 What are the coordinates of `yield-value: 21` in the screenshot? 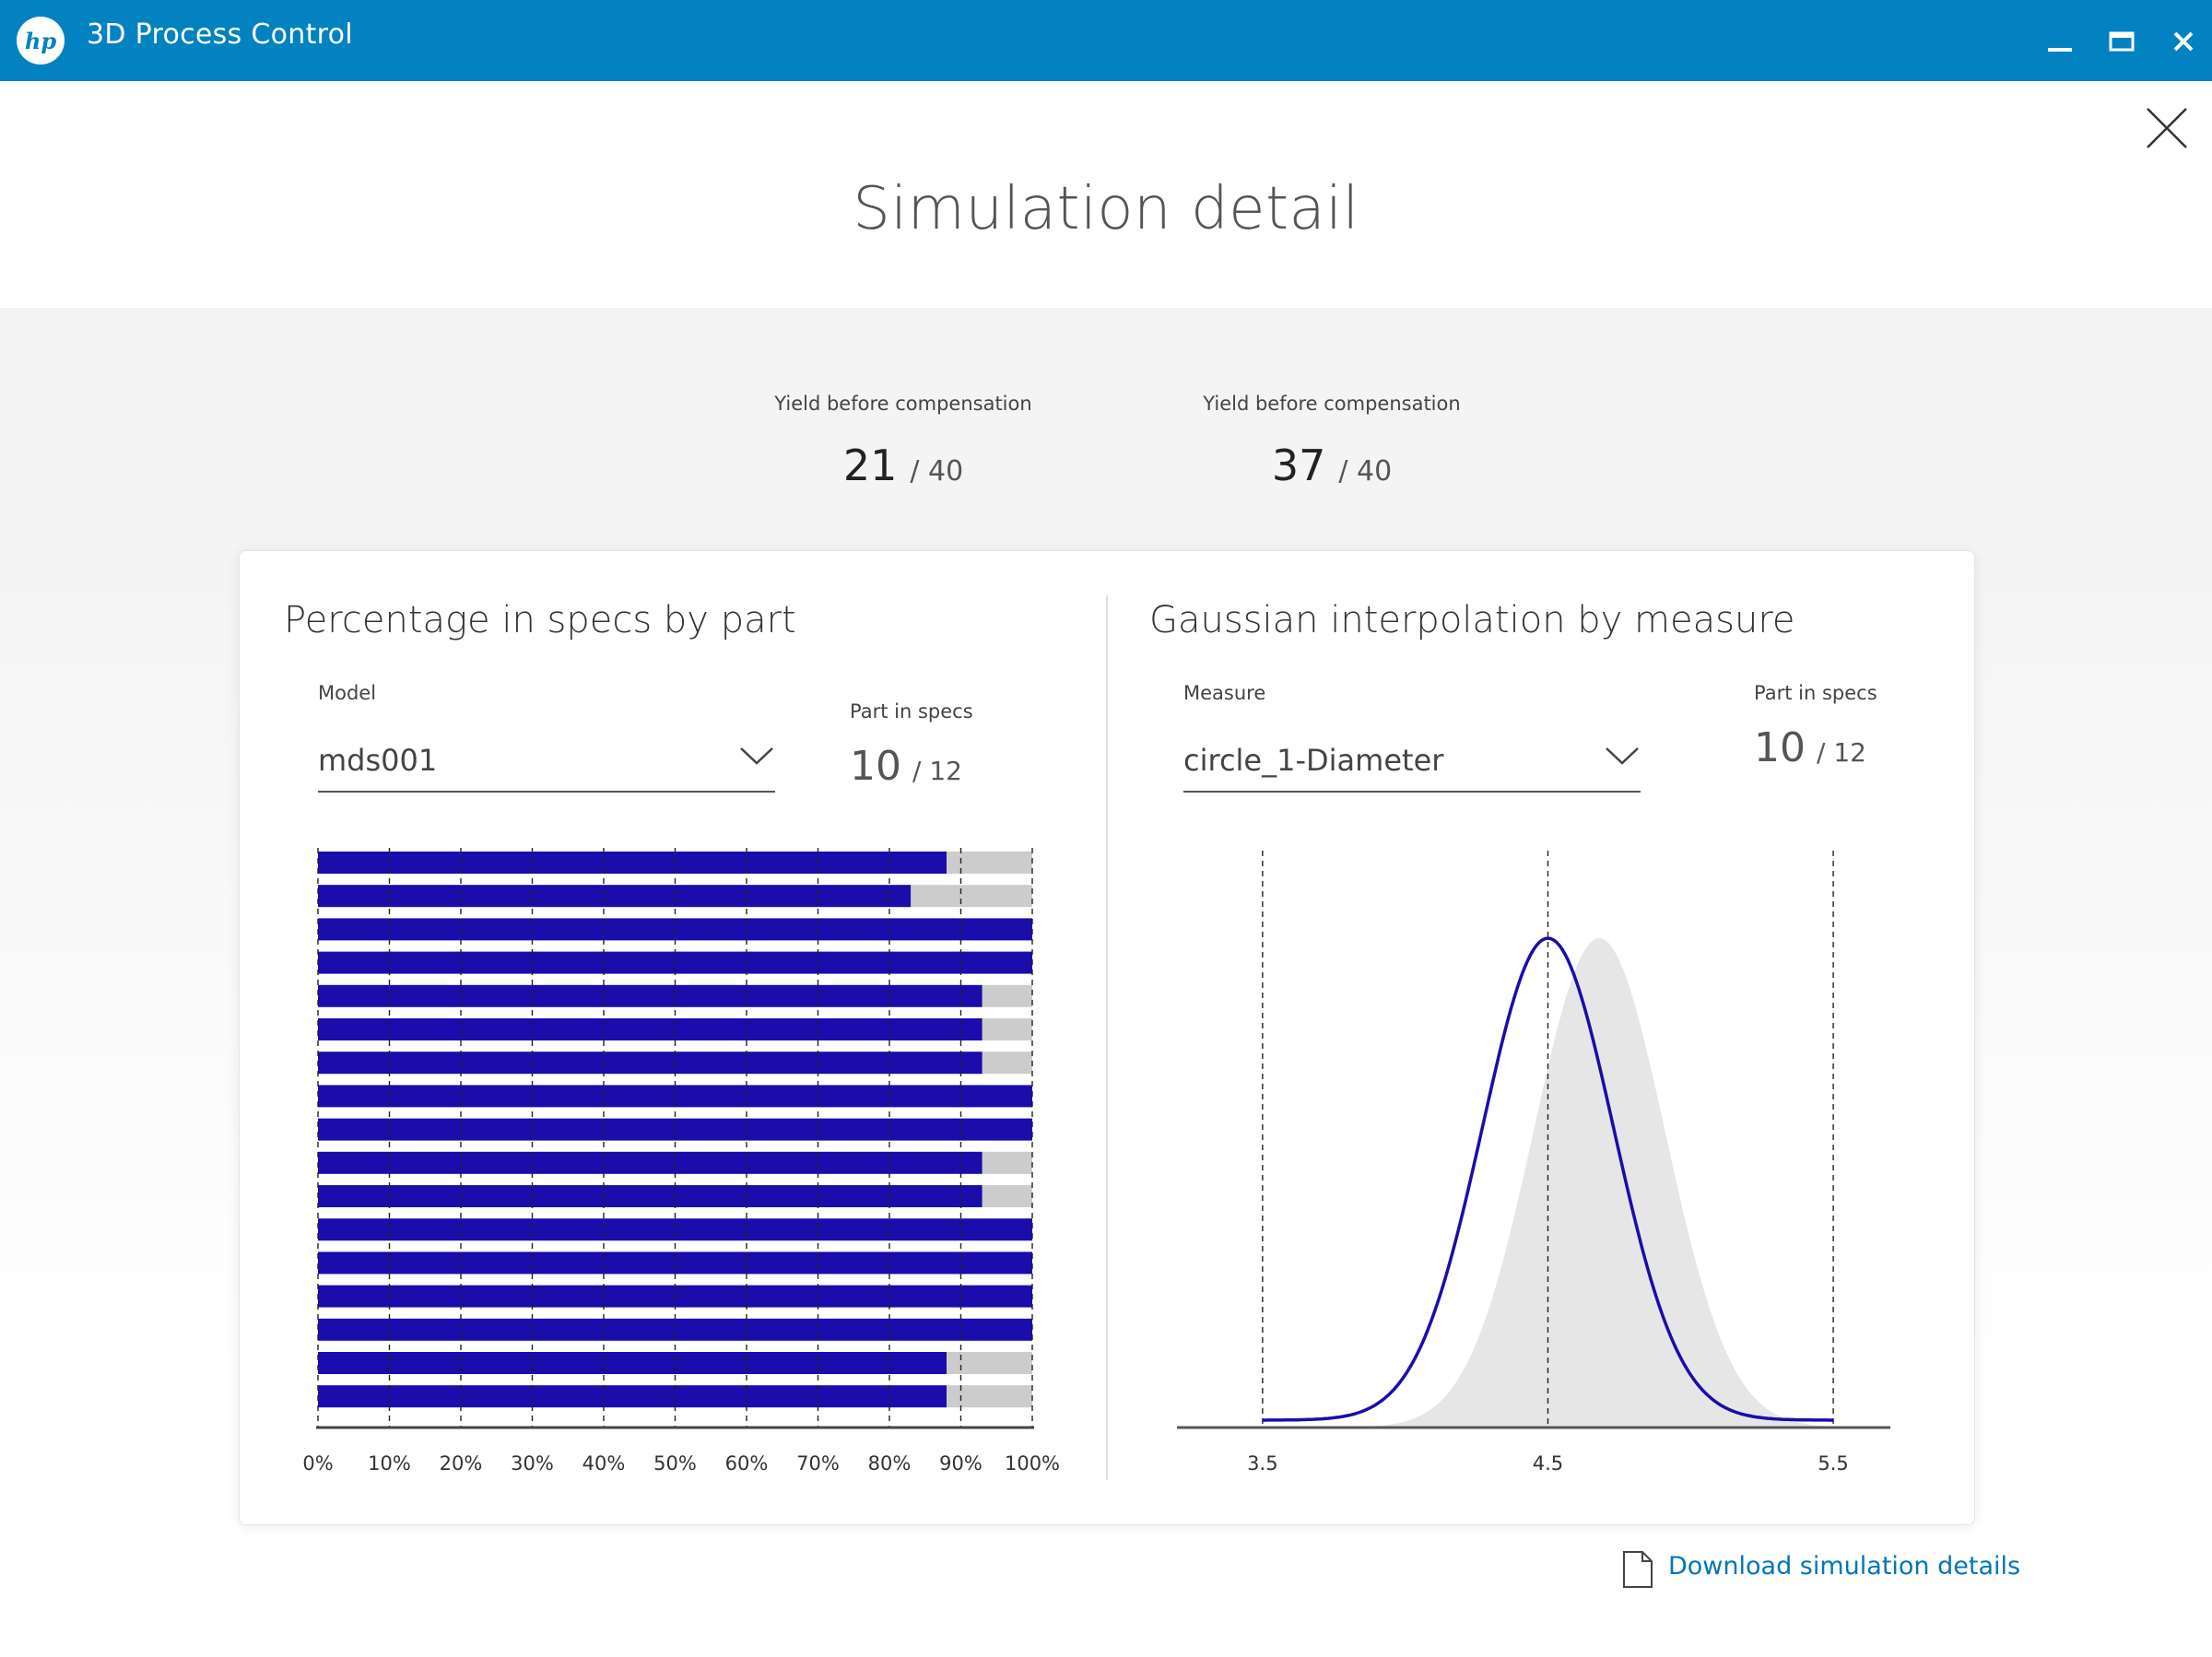 It's located at (870, 465).